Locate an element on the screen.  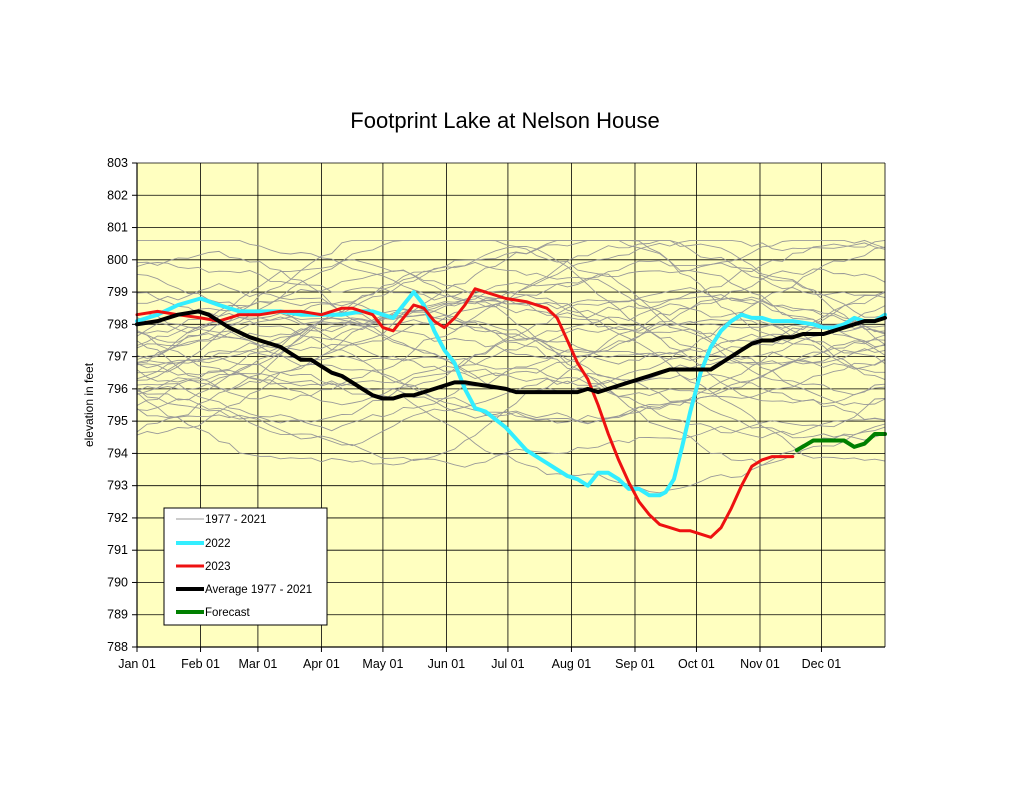
chart-title: Footprint Lake at Nelson House is located at coordinates (504, 120).